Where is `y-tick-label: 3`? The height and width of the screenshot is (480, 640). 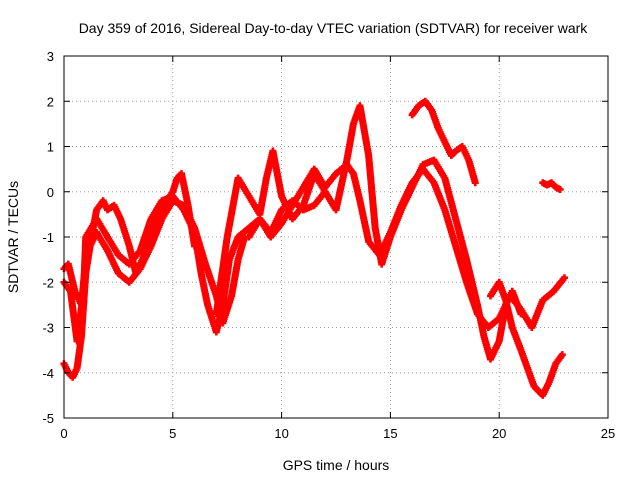
y-tick-label: 3 is located at coordinates (50, 56).